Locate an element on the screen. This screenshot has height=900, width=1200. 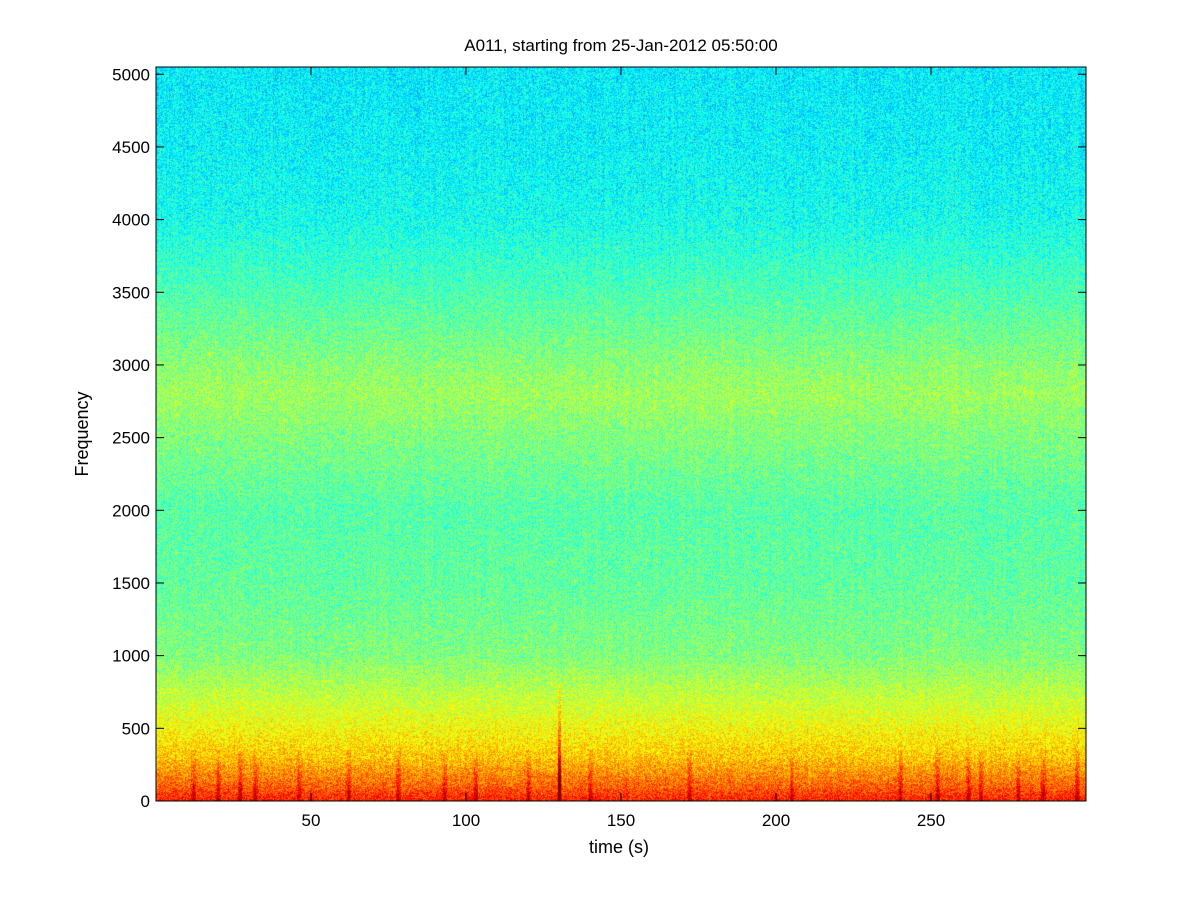
y-tick-label: 1500 is located at coordinates (131, 583).